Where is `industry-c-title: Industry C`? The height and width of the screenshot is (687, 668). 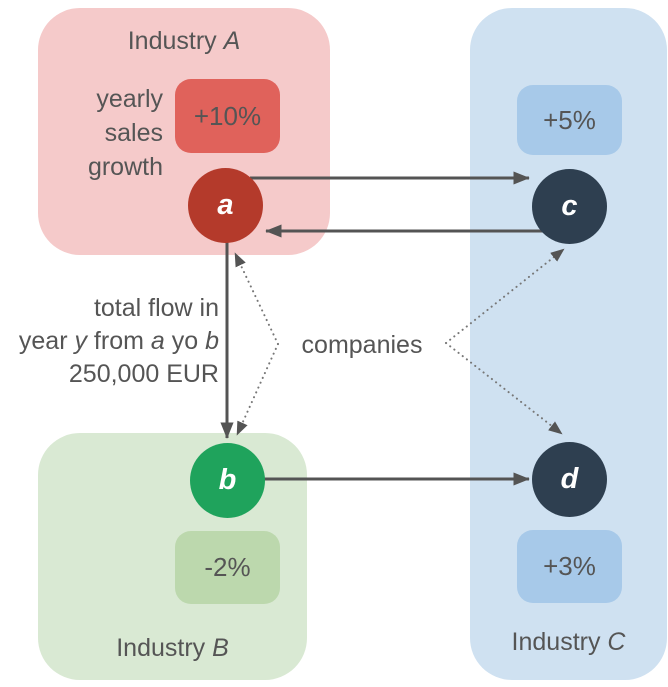 industry-c-title: Industry C is located at coordinates (568, 642).